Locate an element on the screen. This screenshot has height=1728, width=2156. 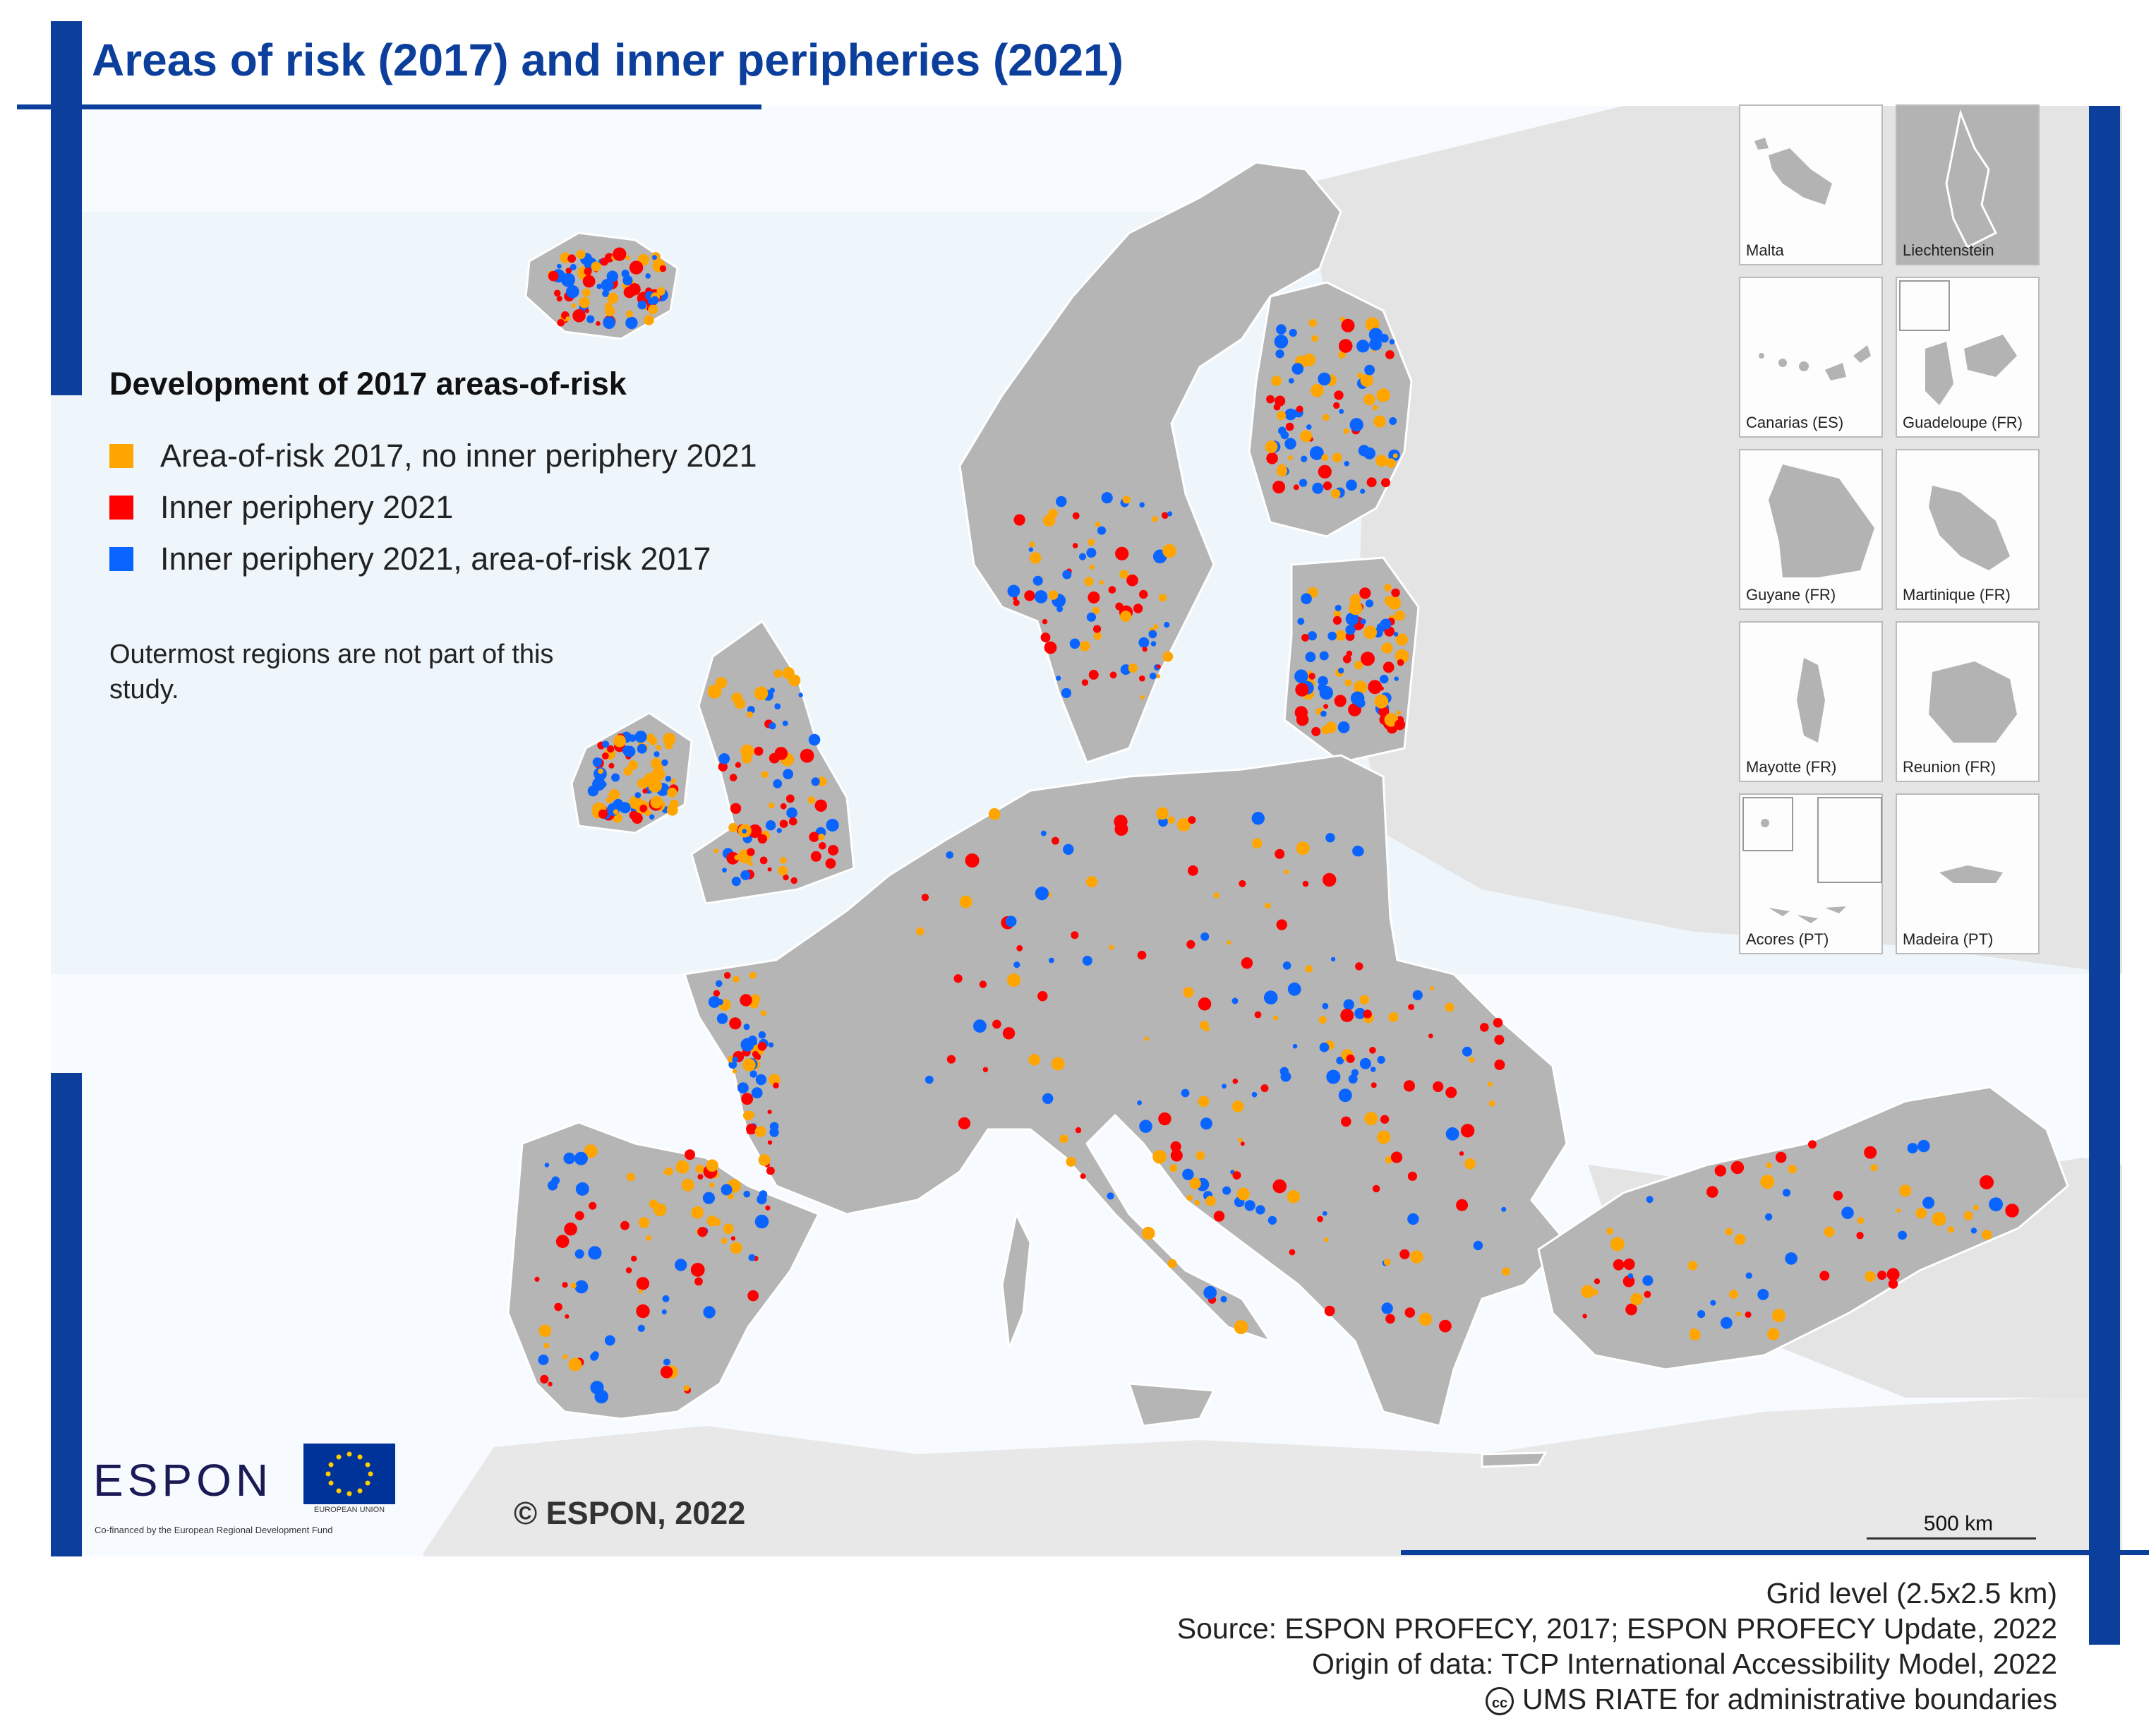
inset-acores: Acores (PT) is located at coordinates (1811, 874).